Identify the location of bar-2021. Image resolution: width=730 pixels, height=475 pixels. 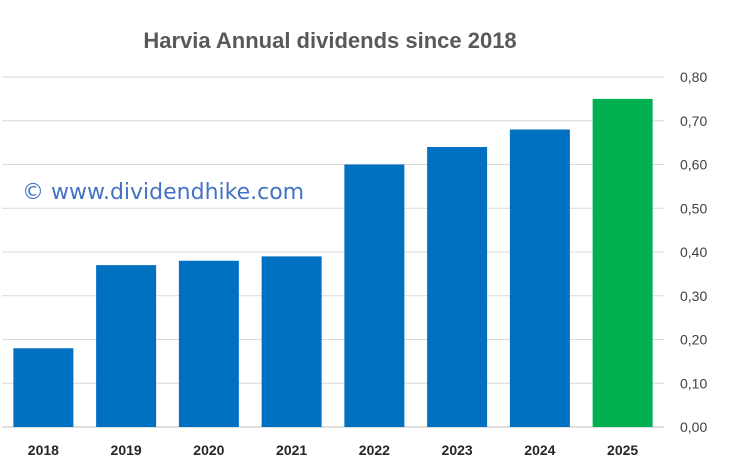
(291, 341).